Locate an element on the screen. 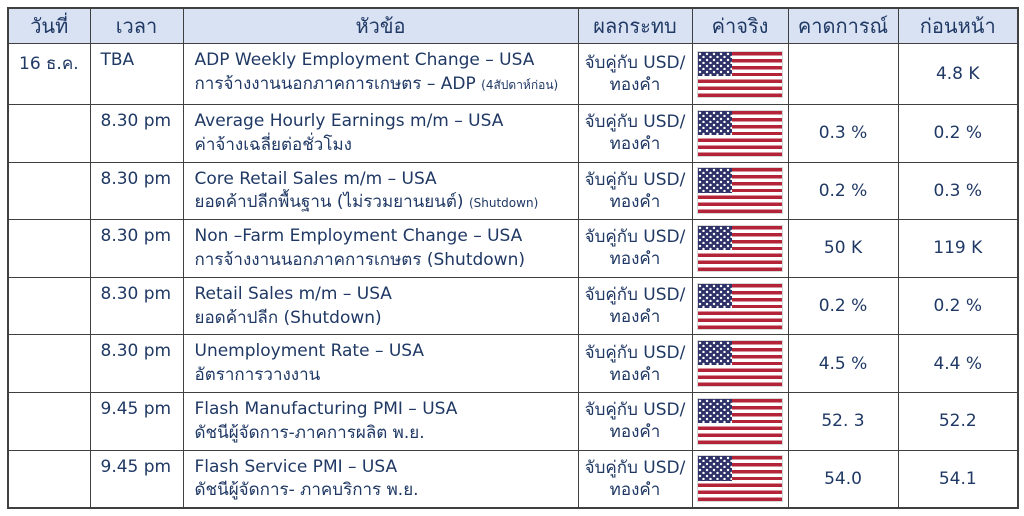  date-cell: 16 ธ.ค. is located at coordinates (49, 74).